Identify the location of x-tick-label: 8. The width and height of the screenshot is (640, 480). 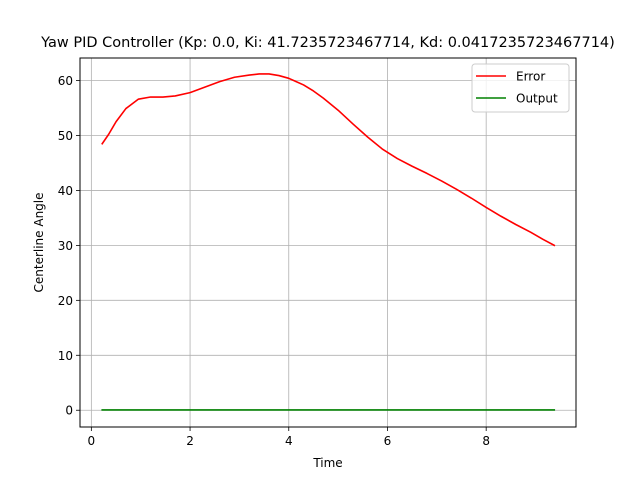
(486, 441).